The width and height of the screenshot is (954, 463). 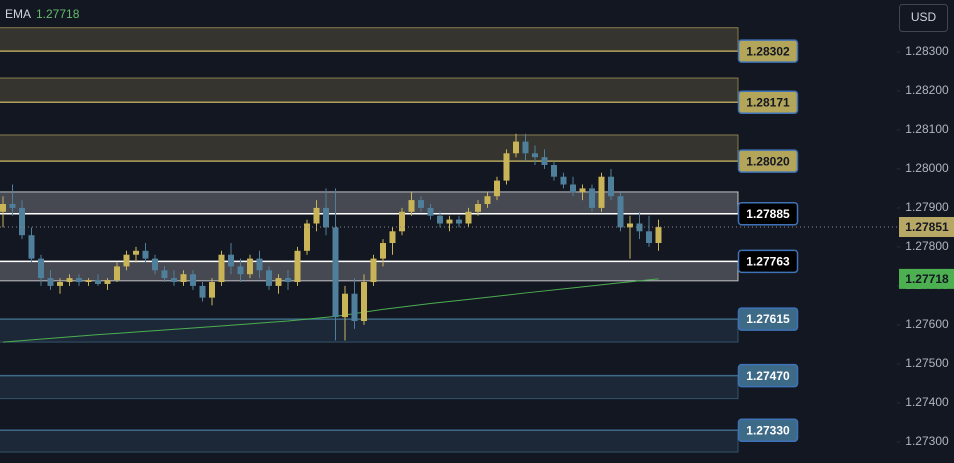 I want to click on ema-label: 1.27718, so click(x=927, y=279).